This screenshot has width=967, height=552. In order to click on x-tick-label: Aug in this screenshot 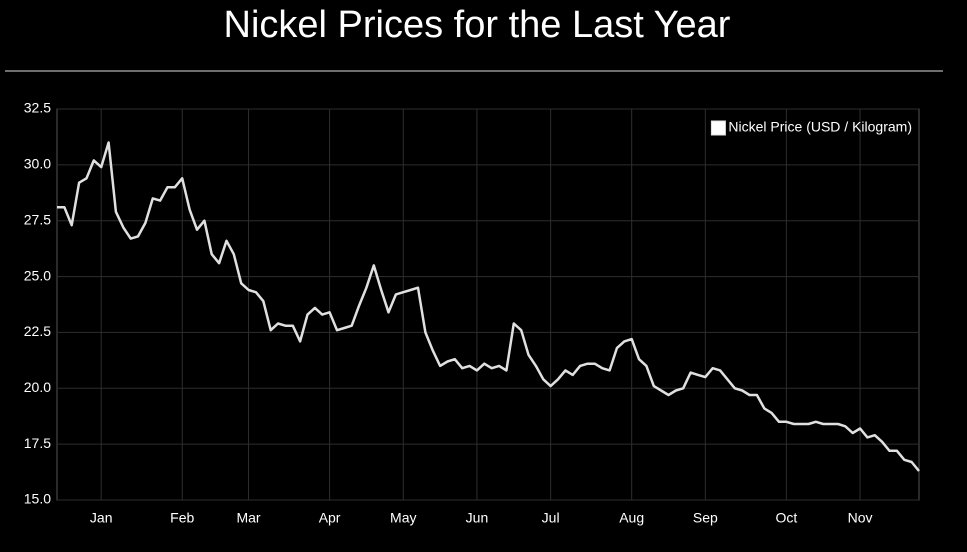, I will do `click(631, 518)`.